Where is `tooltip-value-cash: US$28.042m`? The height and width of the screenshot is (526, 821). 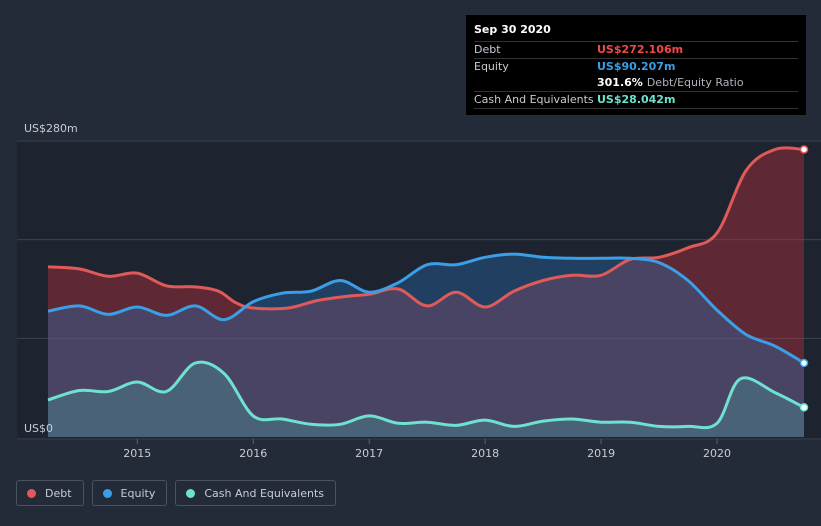 tooltip-value-cash: US$28.042m is located at coordinates (636, 99).